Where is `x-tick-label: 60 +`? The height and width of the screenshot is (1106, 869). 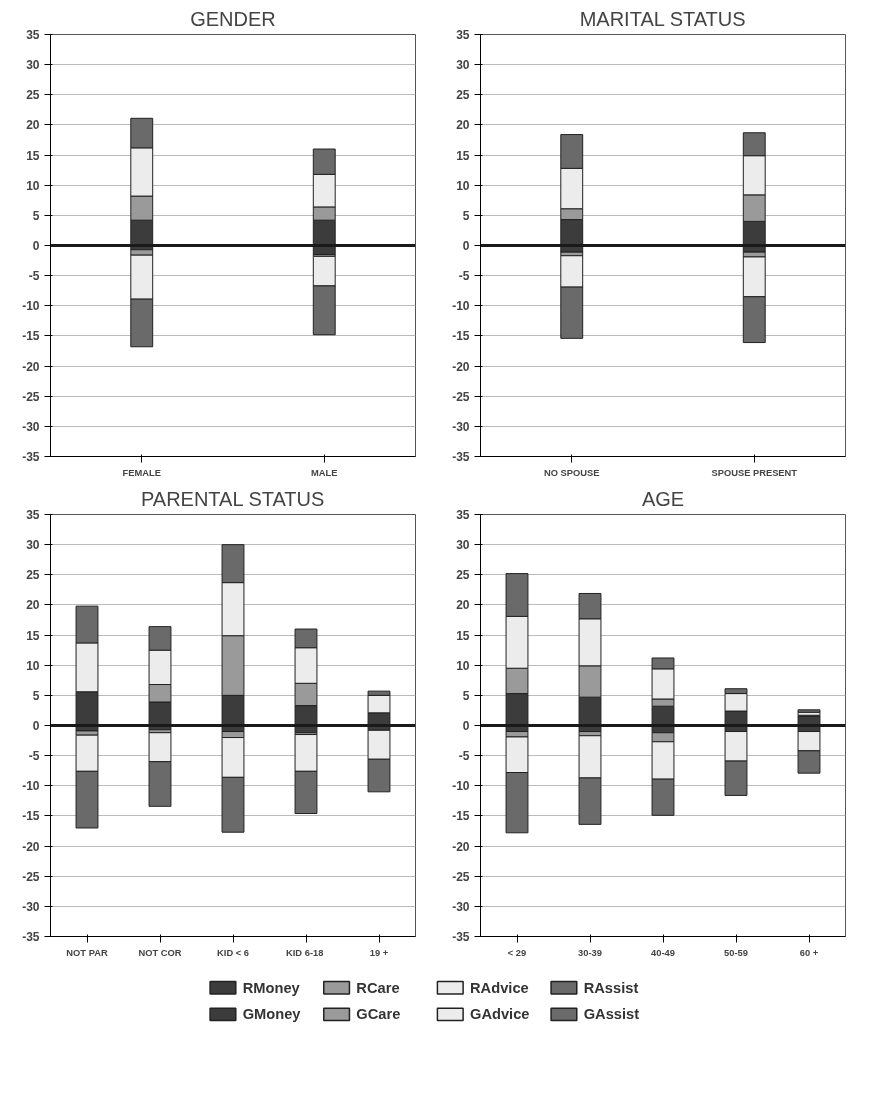 x-tick-label: 60 + is located at coordinates (809, 952).